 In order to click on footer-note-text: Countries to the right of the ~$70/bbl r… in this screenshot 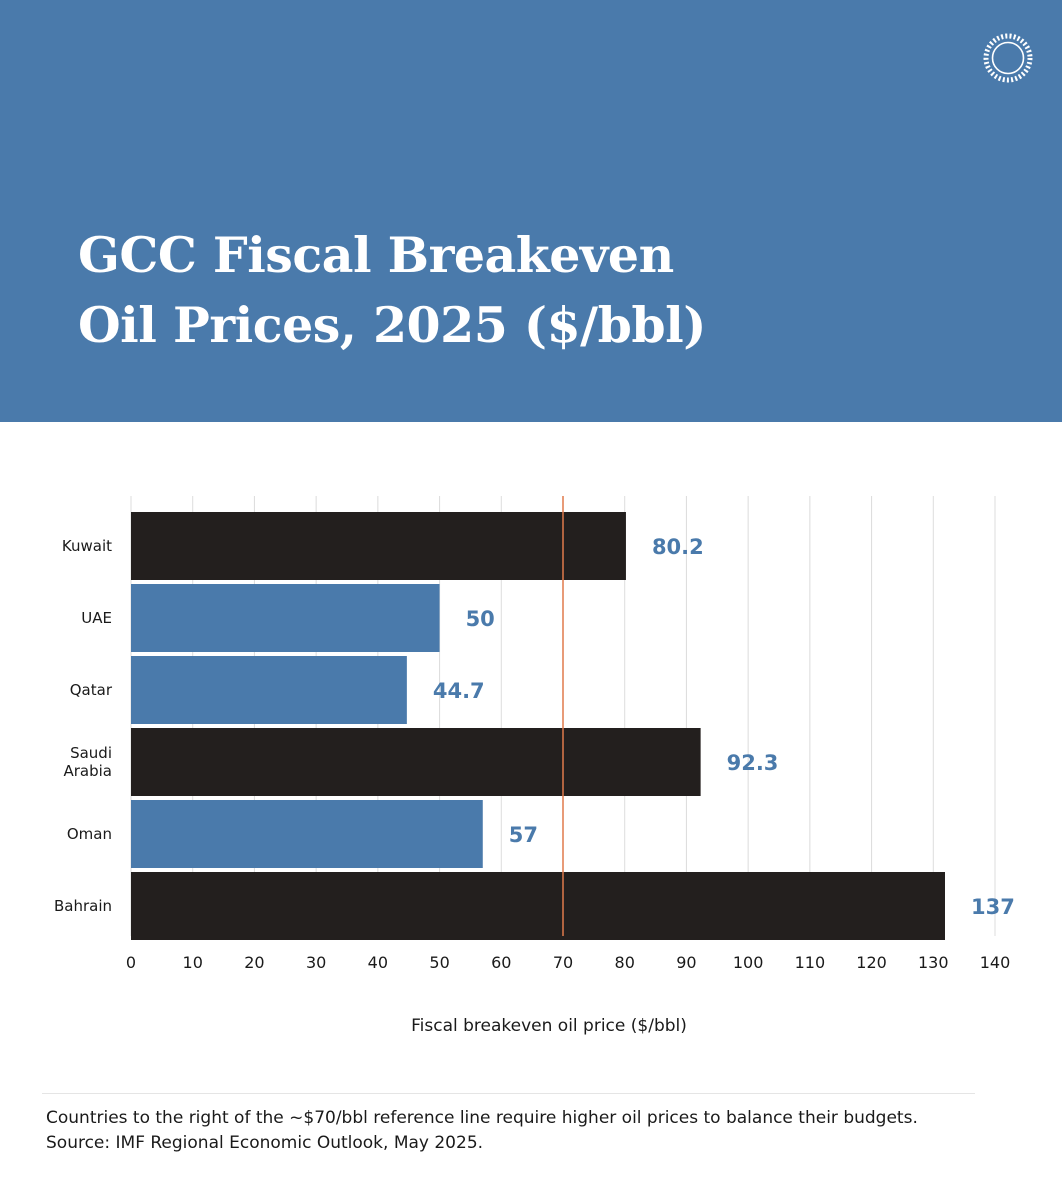, I will do `click(482, 1118)`.